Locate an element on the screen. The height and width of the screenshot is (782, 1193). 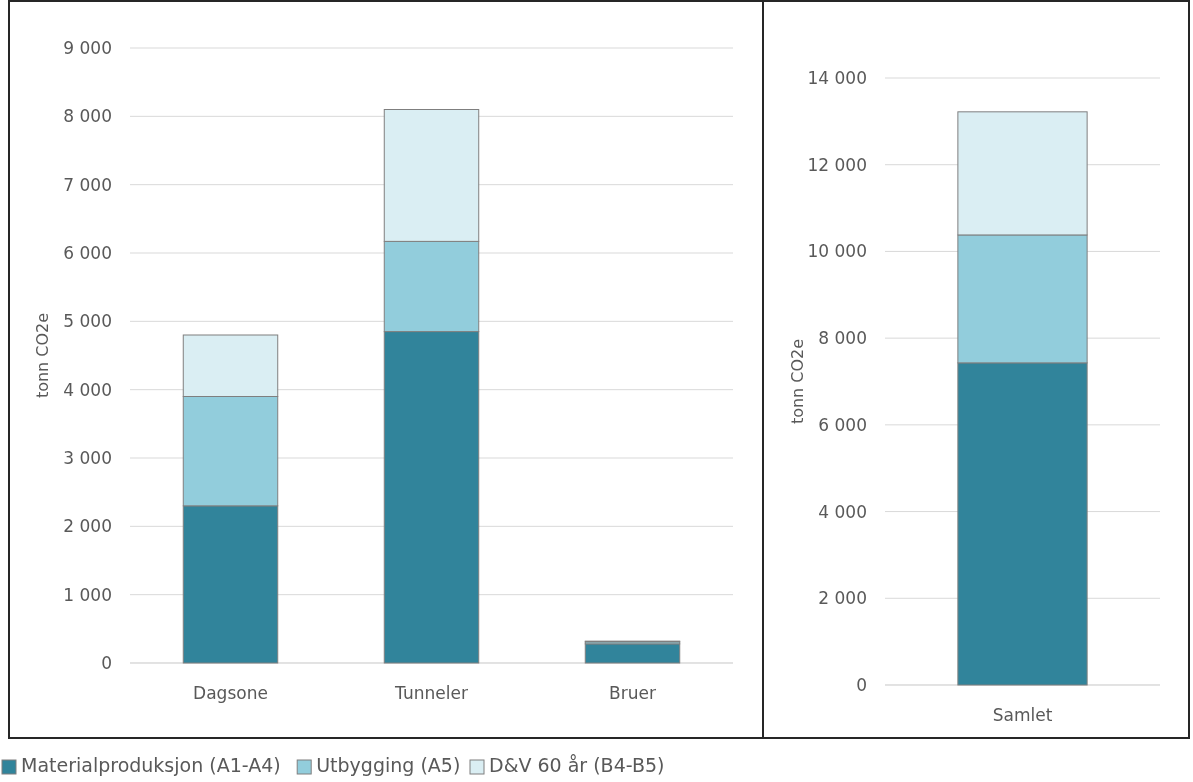
y-tick-label: 5 000 is located at coordinates (87, 321).